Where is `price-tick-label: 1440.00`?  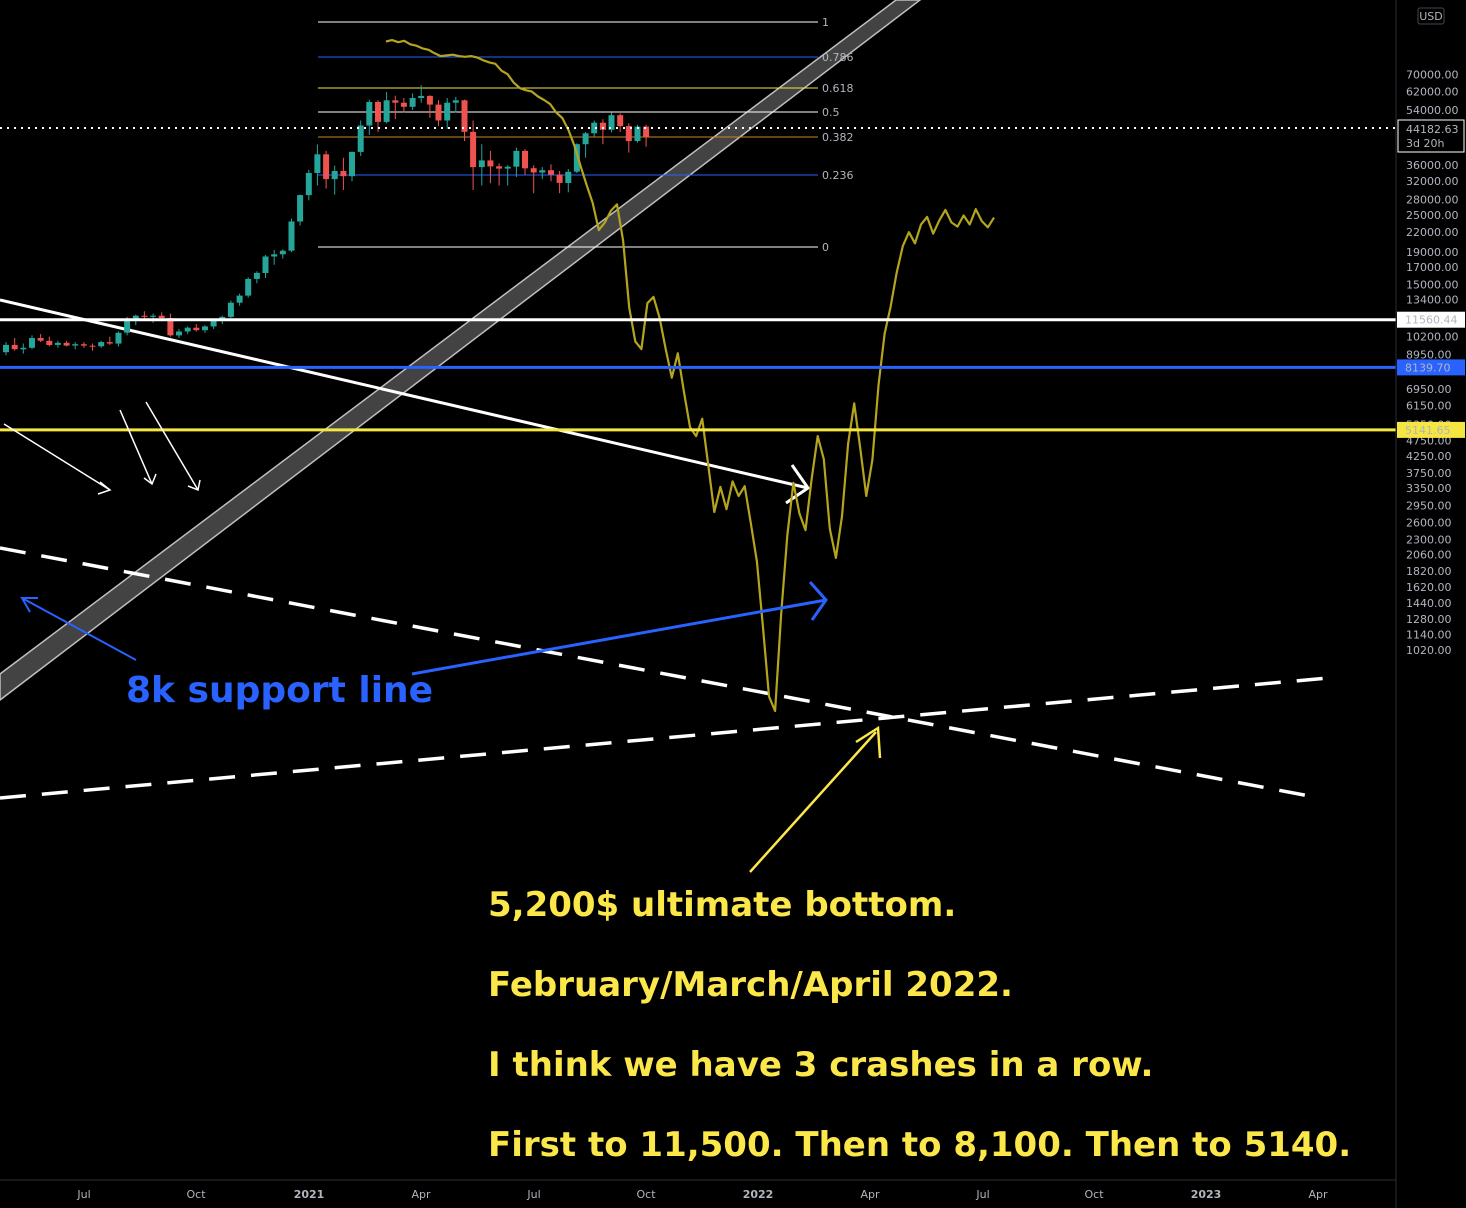 price-tick-label: 1440.00 is located at coordinates (1429, 603).